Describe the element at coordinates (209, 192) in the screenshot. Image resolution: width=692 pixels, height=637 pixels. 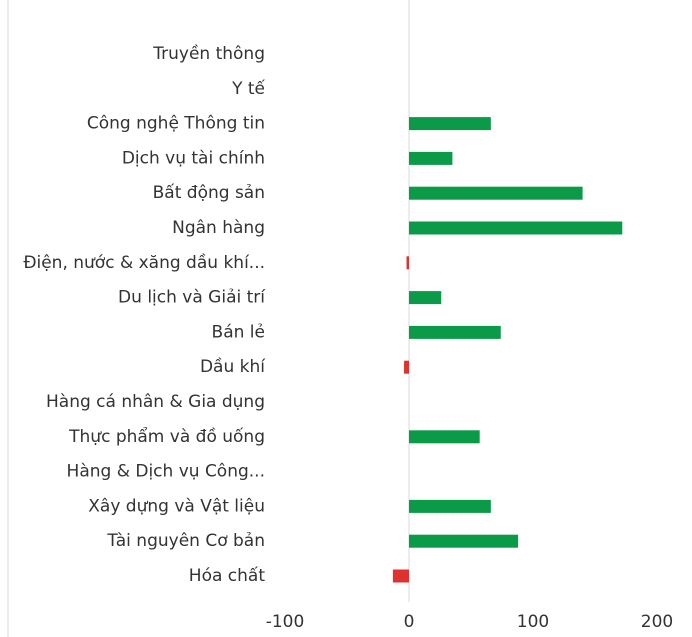
I see `y-tick-label: Bất động sản` at that location.